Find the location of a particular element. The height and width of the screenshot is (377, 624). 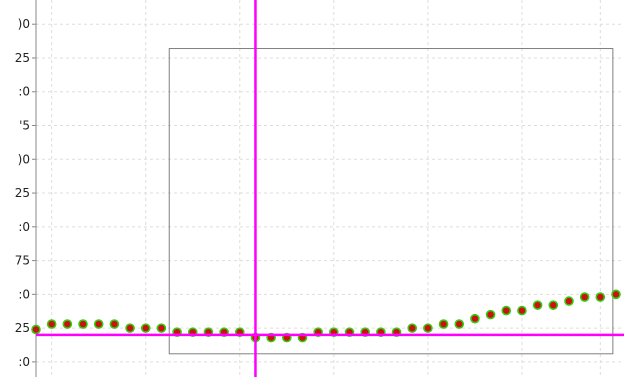

data-points is located at coordinates (326, 316).